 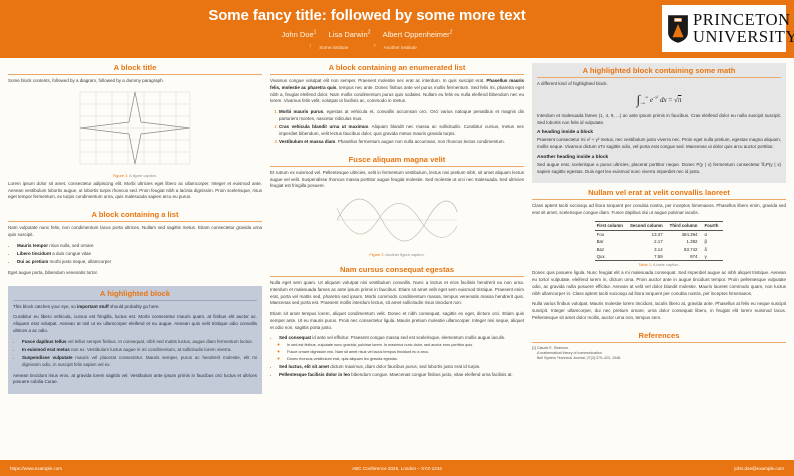 What do you see at coordinates (663, 99) in the screenshot?
I see `differential: dx` at bounding box center [663, 99].